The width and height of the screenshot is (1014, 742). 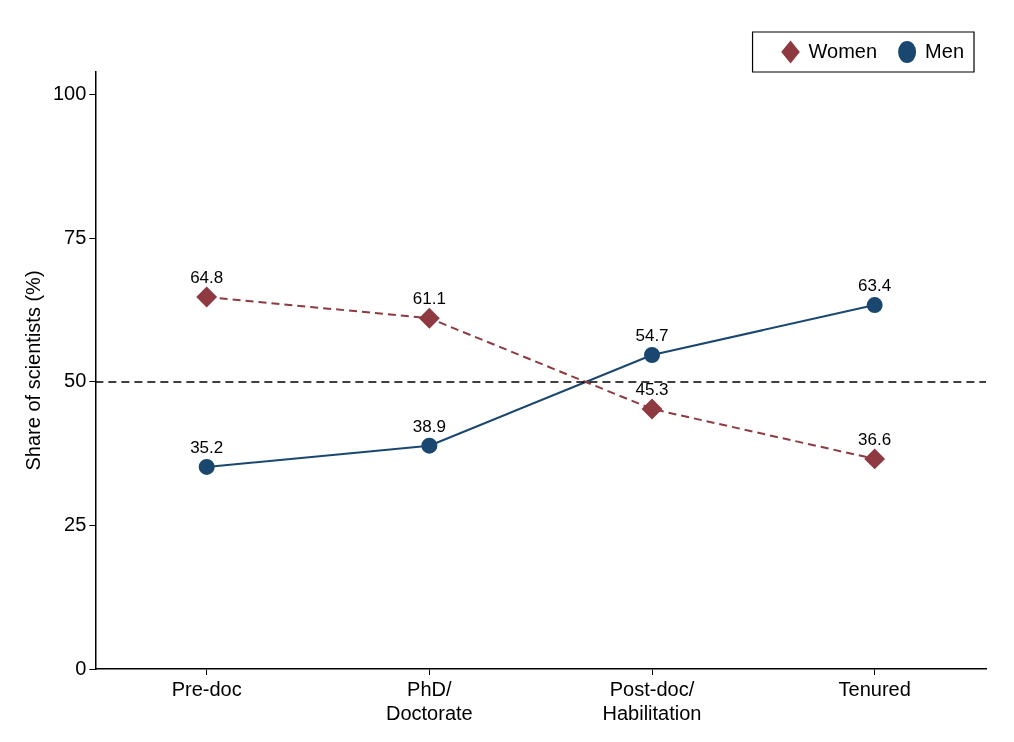 I want to click on x-tick-label: Tenured, so click(x=874, y=688).